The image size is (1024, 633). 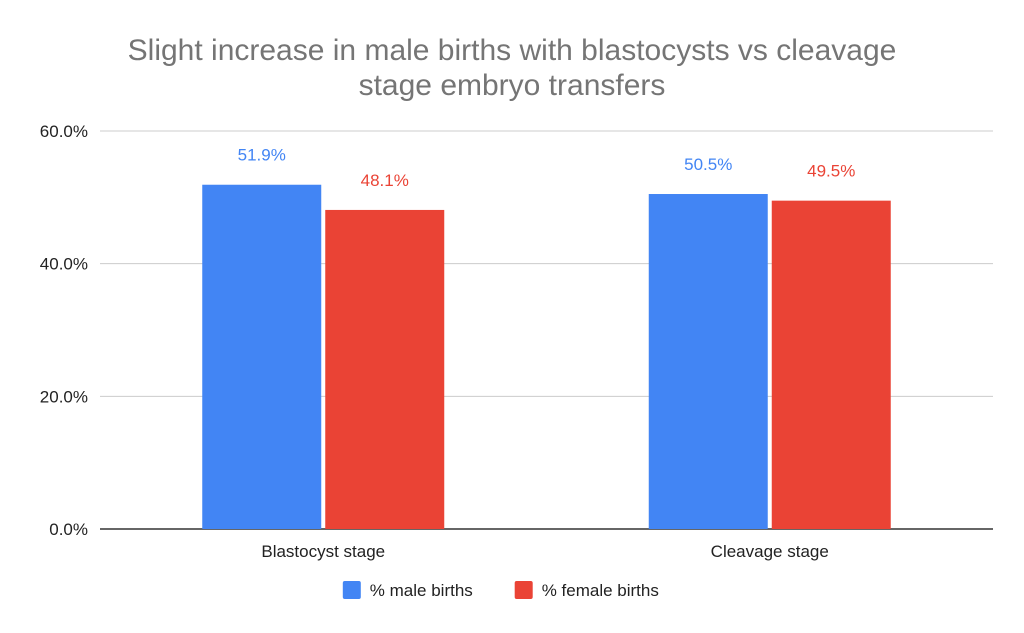 What do you see at coordinates (600, 590) in the screenshot?
I see `legend-label: % female births` at bounding box center [600, 590].